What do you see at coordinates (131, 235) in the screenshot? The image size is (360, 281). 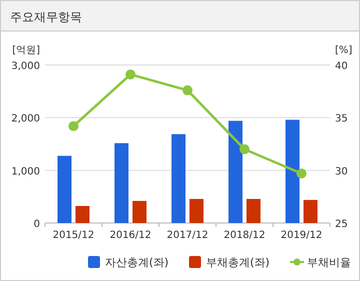 I see `x-tick-label: 2016/12` at bounding box center [131, 235].